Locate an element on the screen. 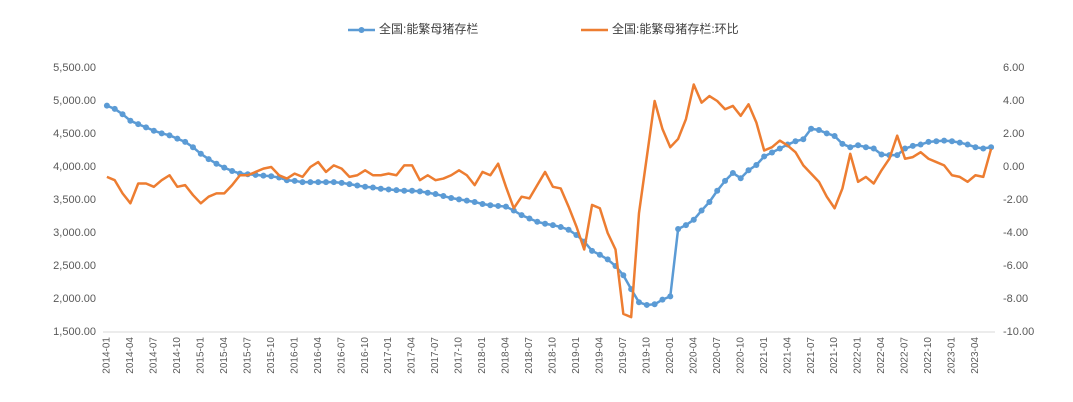 The image size is (1073, 402). x-tick-label: 2016-10 is located at coordinates (365, 355).